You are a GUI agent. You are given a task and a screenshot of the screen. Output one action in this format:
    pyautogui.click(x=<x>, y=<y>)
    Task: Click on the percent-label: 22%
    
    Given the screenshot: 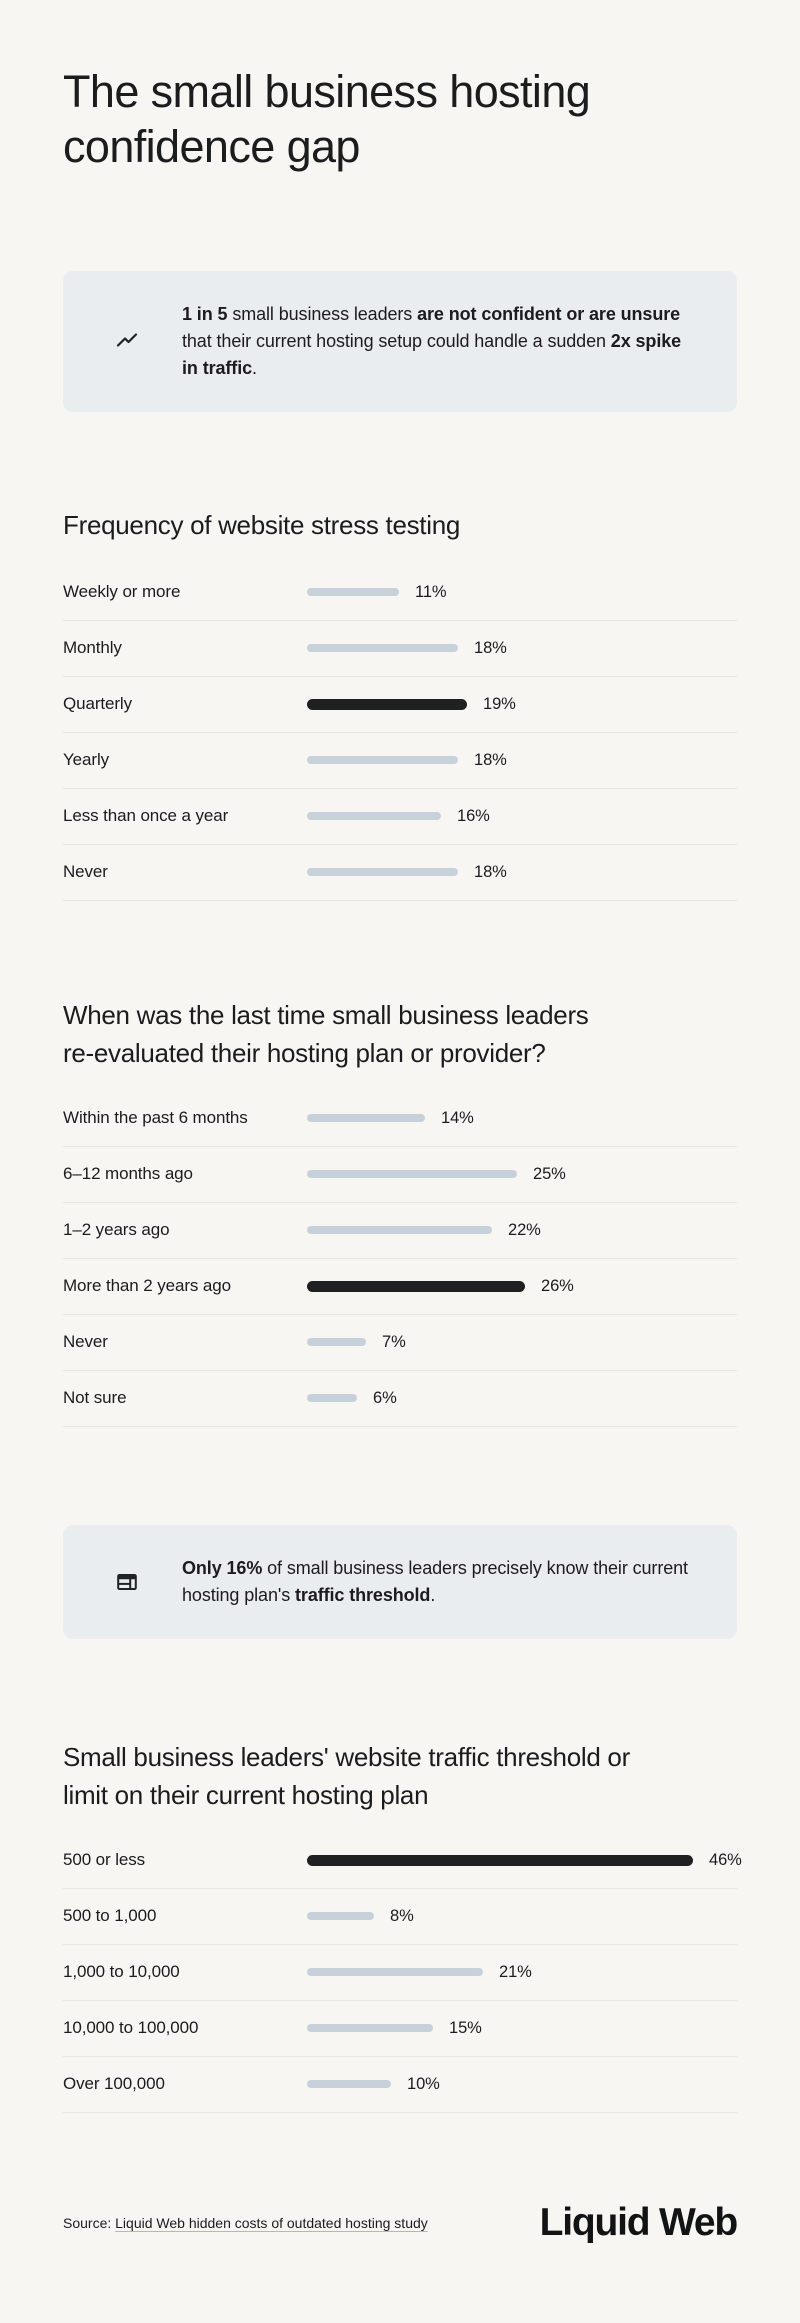 What is the action you would take?
    pyautogui.click(x=524, y=1229)
    